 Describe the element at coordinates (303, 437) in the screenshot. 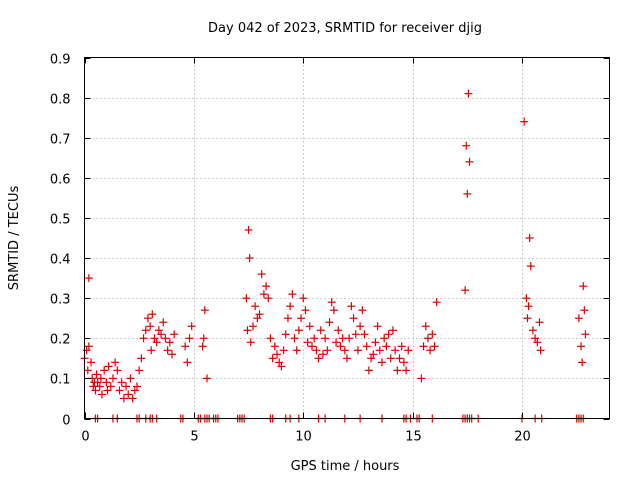

I see `x-tick-label: 10` at that location.